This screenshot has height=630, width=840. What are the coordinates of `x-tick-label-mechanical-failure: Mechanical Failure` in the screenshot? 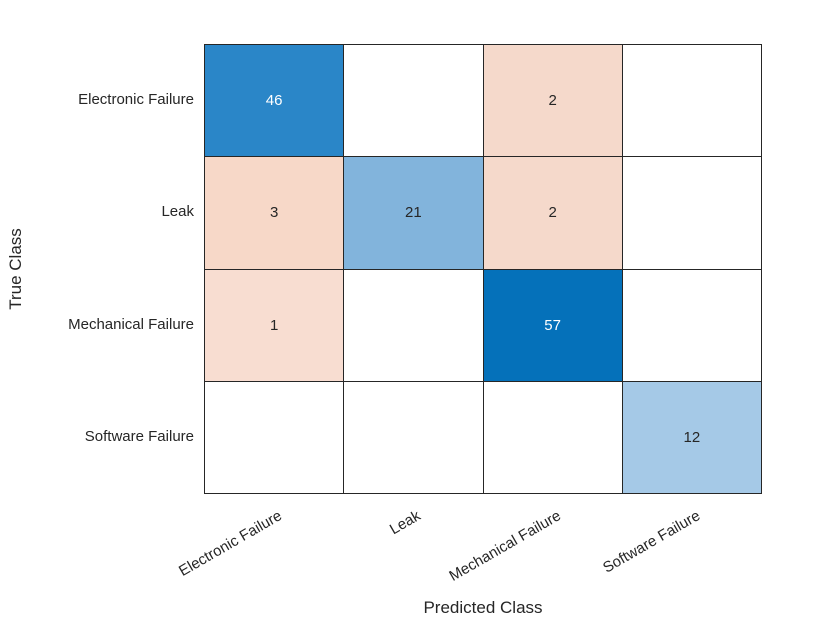 It's located at (505, 546).